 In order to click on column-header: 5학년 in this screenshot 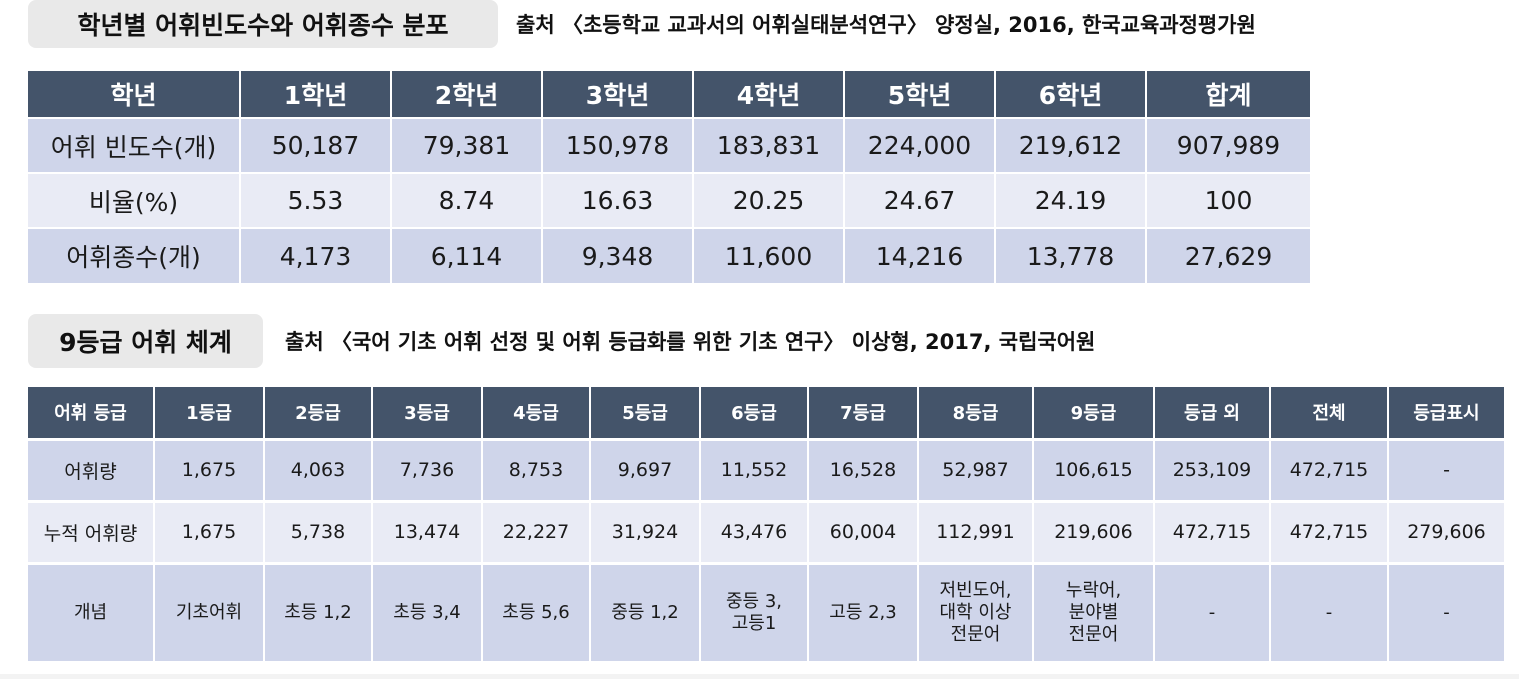, I will do `click(920, 94)`.